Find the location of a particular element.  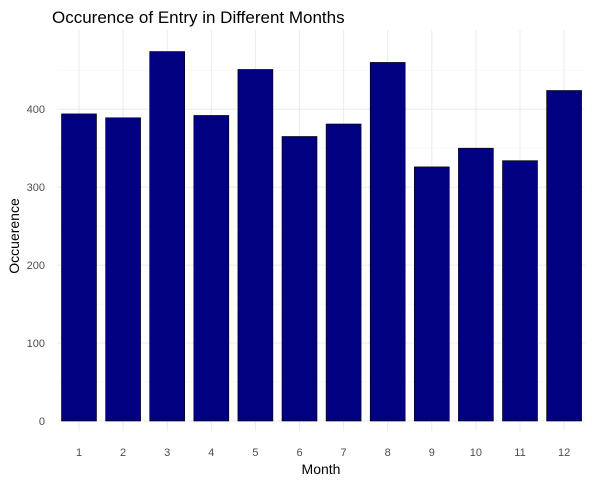

x-tick-label: 4 is located at coordinates (211, 453).